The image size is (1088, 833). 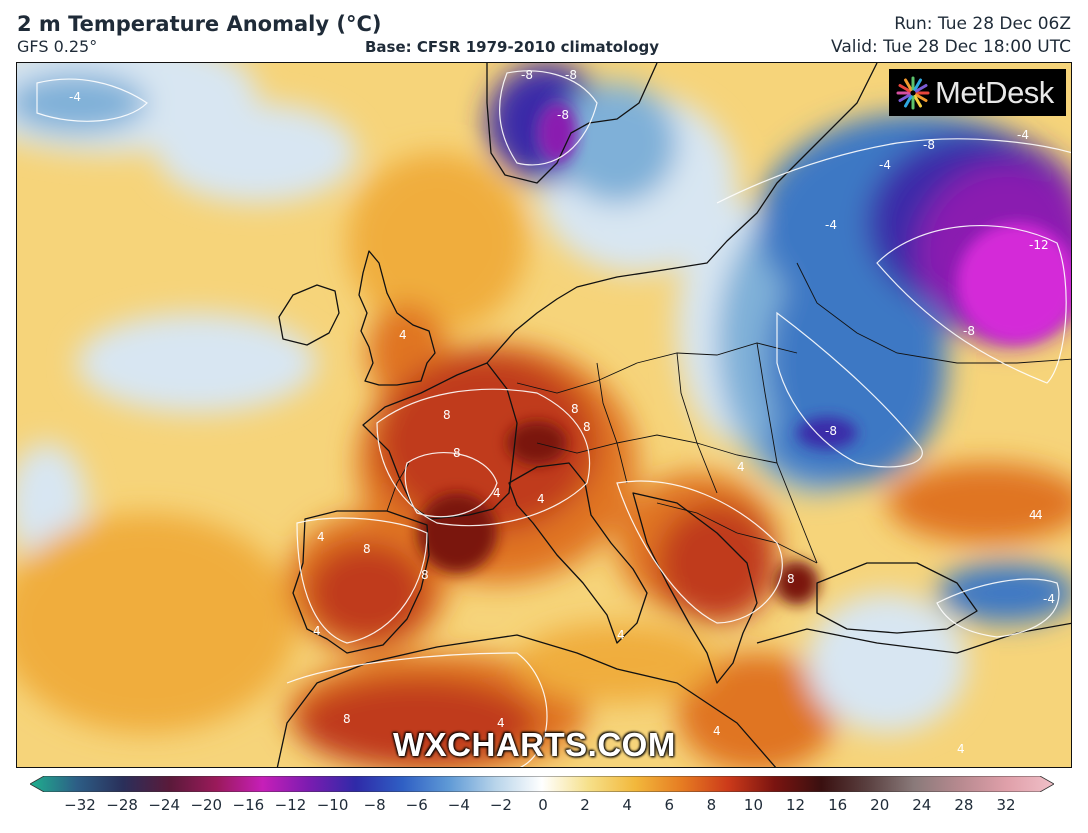 I want to click on coastline-ireland, so click(x=309, y=315).